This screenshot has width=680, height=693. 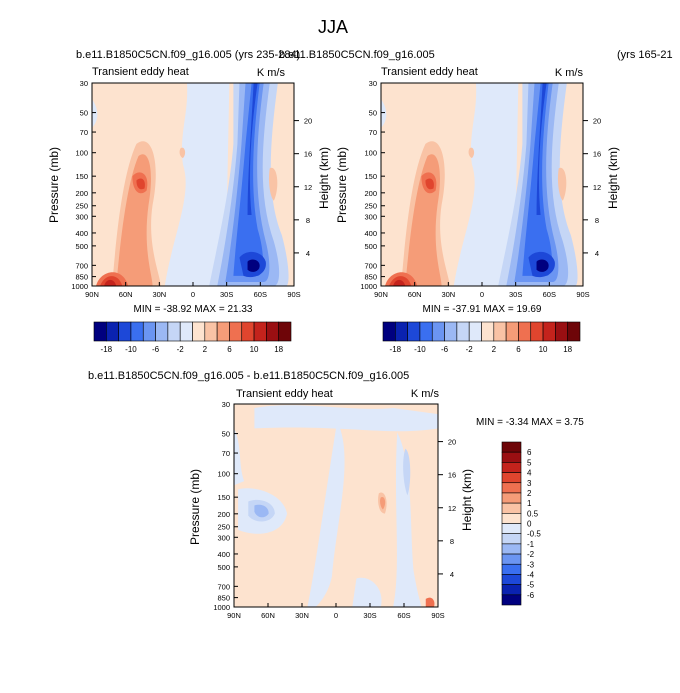 What do you see at coordinates (81, 193) in the screenshot?
I see `y-tick-label: 200` at bounding box center [81, 193].